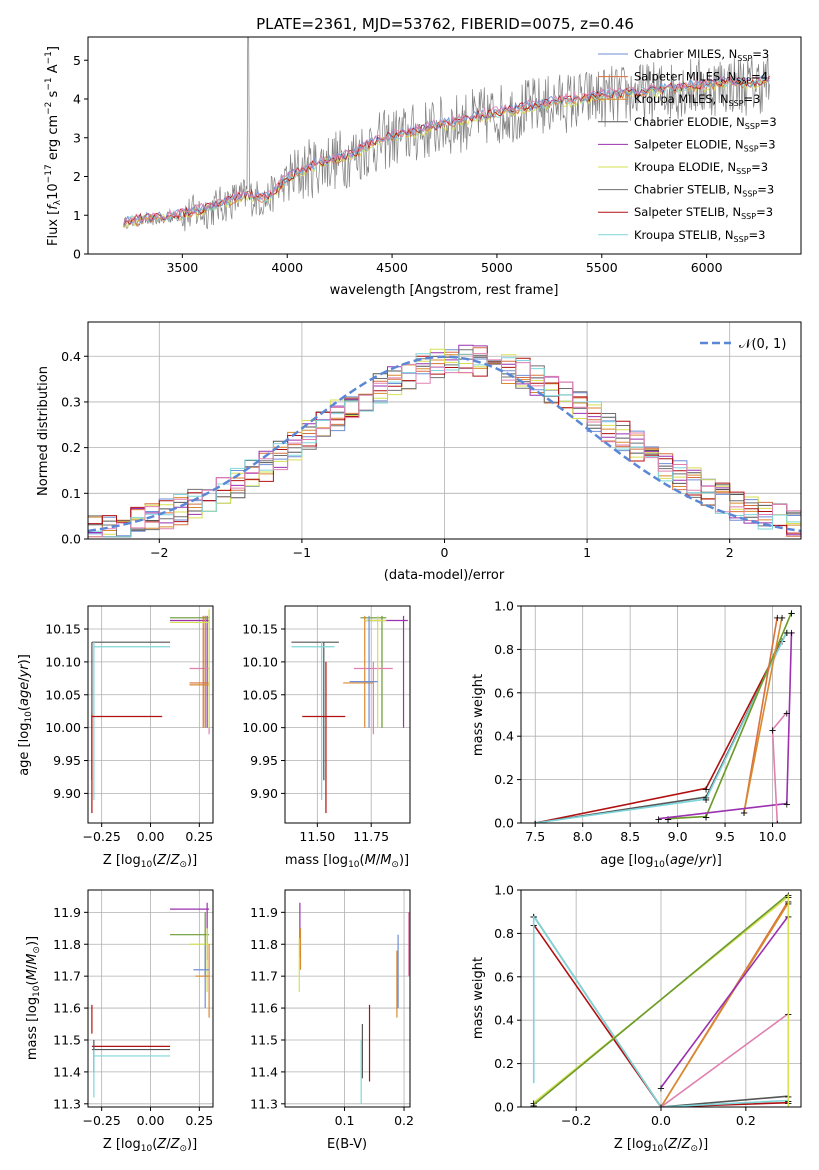 The height and width of the screenshot is (1170, 819). Describe the element at coordinates (371, 836) in the screenshot. I see `age-mass-x-tick-label: 11.75` at that location.